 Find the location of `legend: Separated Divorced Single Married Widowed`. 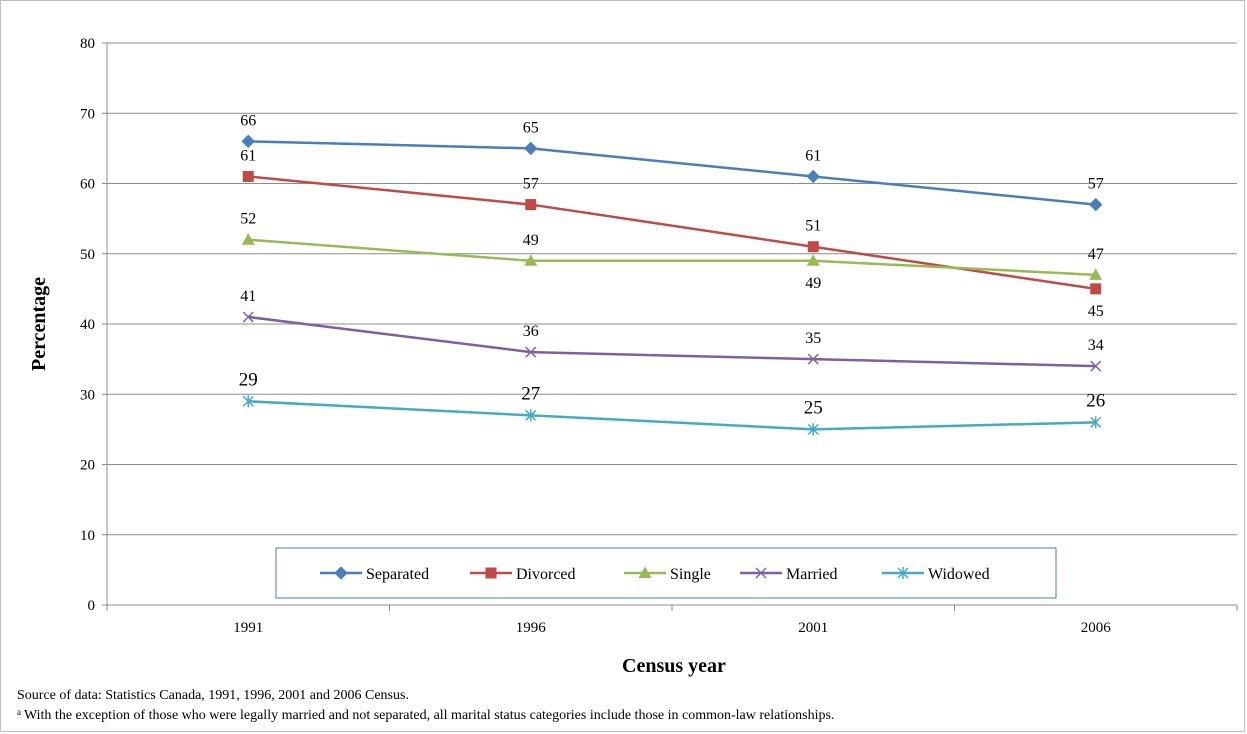

legend: Separated Divorced Single Married Widowed is located at coordinates (666, 573).